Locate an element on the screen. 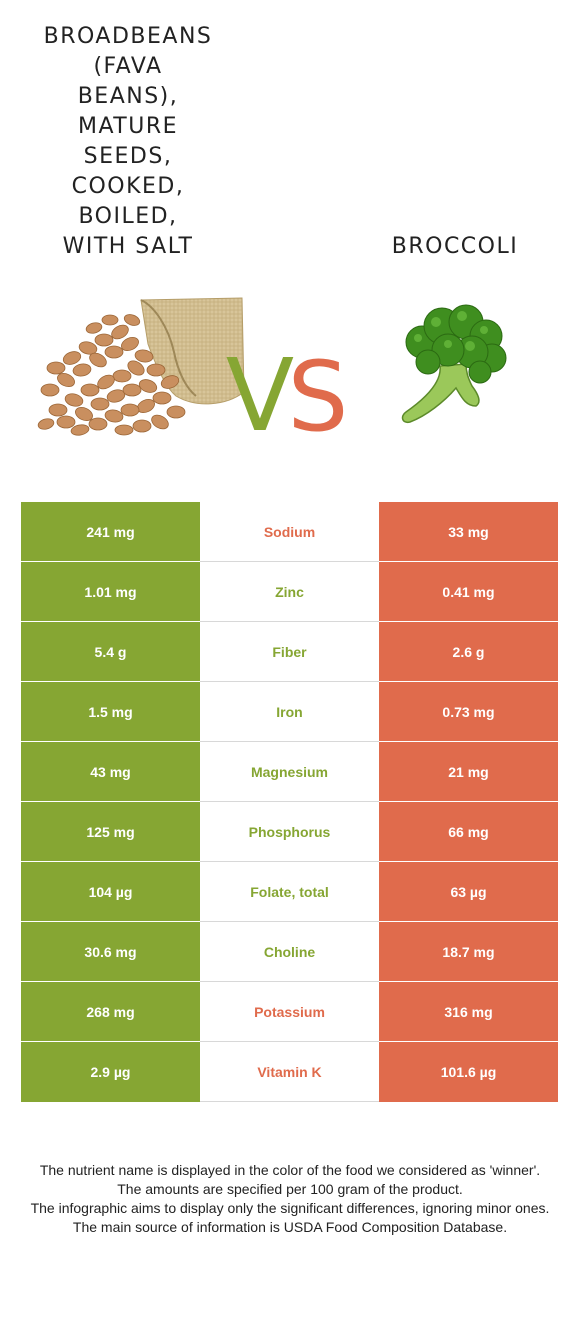 Image resolution: width=580 pixels, height=1333 pixels. left-title-line: SEEDS, is located at coordinates (128, 156).